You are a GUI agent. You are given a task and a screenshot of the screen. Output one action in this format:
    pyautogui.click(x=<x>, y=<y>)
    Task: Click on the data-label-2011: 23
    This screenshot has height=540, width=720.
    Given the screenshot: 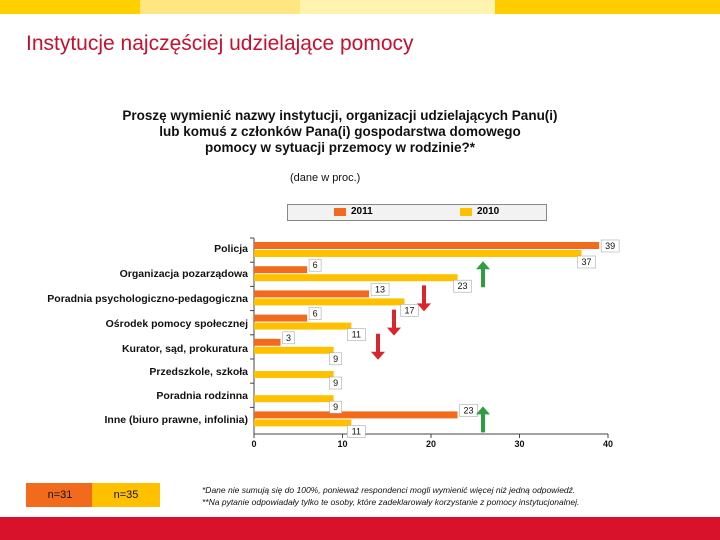 What is the action you would take?
    pyautogui.click(x=469, y=410)
    